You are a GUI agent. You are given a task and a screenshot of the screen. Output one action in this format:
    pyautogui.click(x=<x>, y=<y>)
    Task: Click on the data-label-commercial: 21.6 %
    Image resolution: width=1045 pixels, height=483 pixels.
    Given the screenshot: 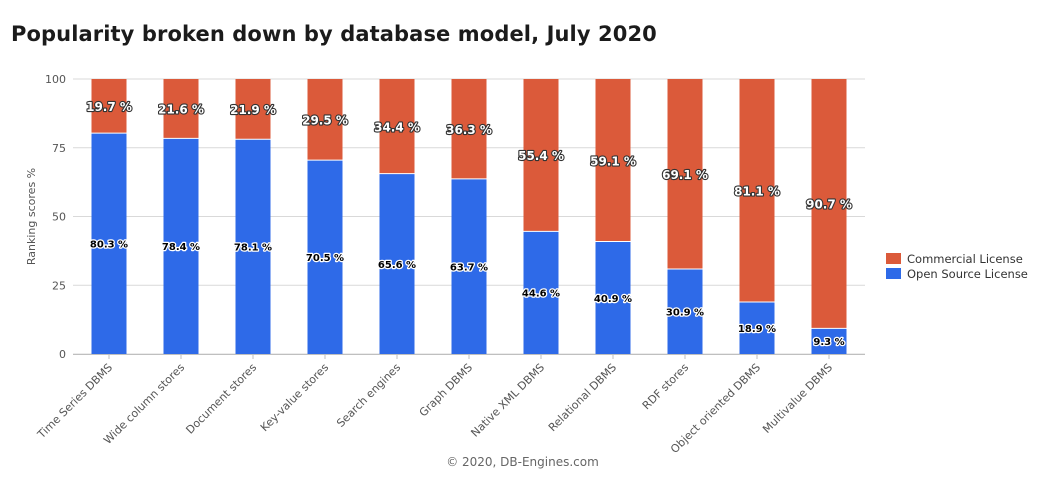 What is the action you would take?
    pyautogui.click(x=181, y=110)
    